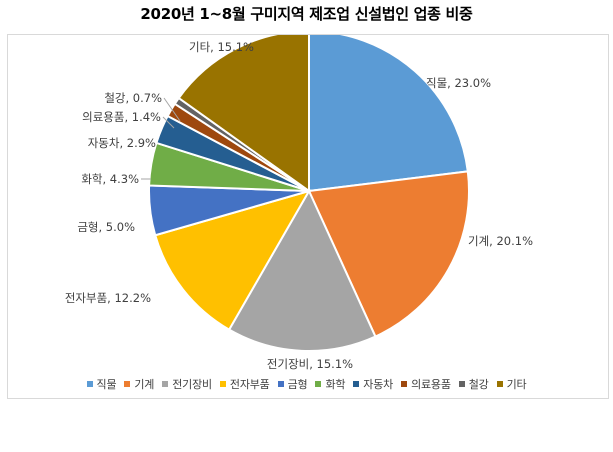 The width and height of the screenshot is (613, 452). What do you see at coordinates (121, 117) in the screenshot?
I see `data-label-7: 의료용품, 1.4%` at bounding box center [121, 117].